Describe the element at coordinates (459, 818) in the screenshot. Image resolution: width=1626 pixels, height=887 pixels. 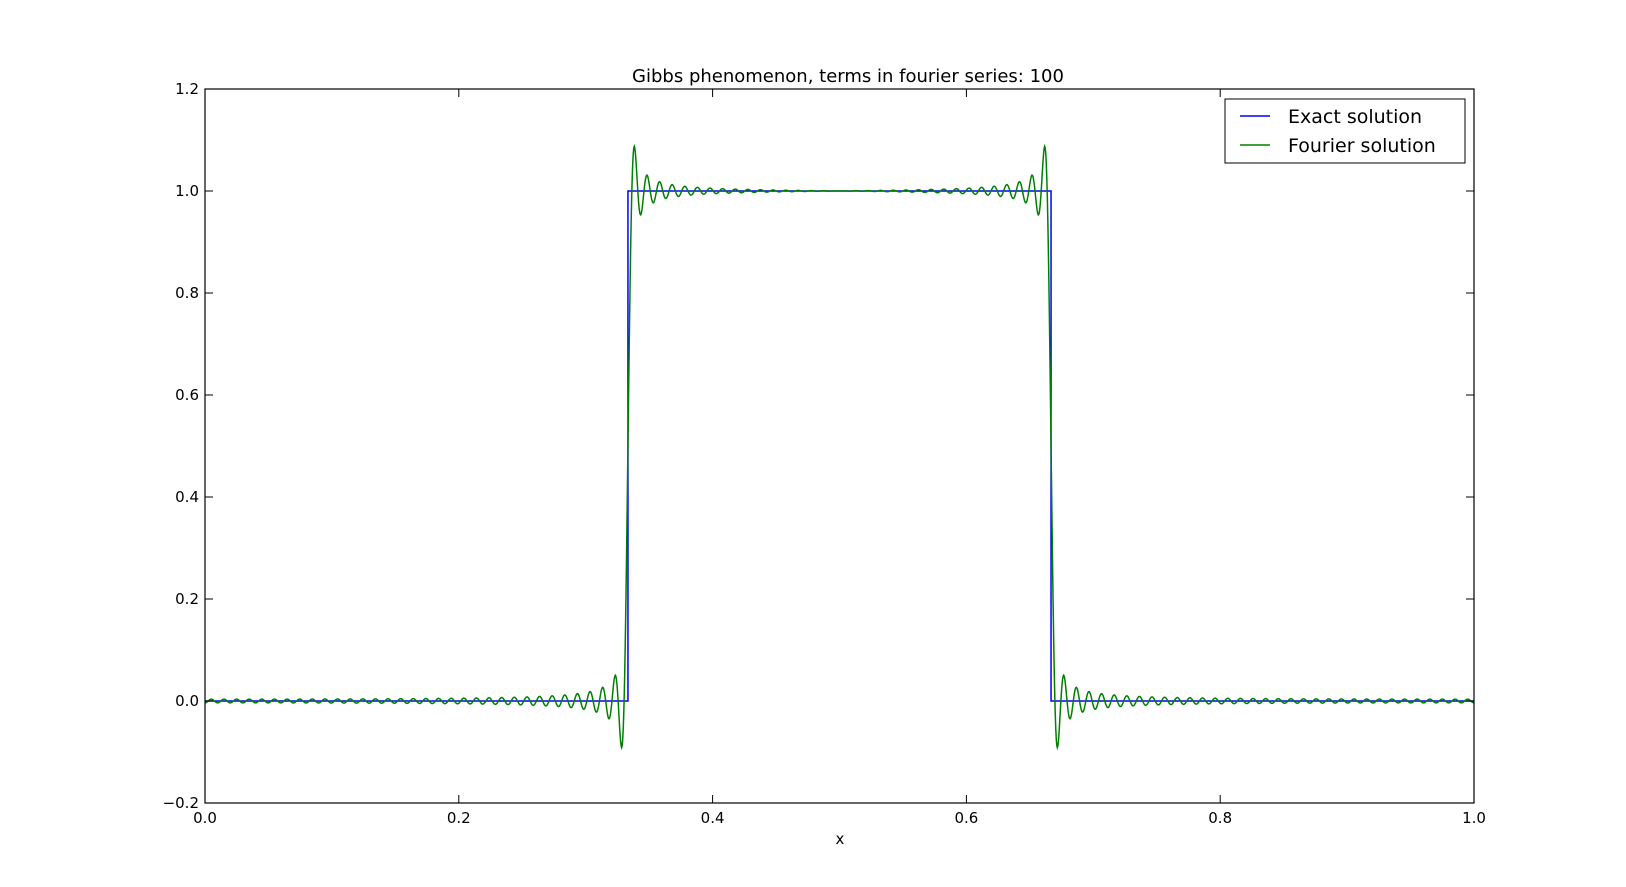
I see `x-tick-label: 0.2` at that location.